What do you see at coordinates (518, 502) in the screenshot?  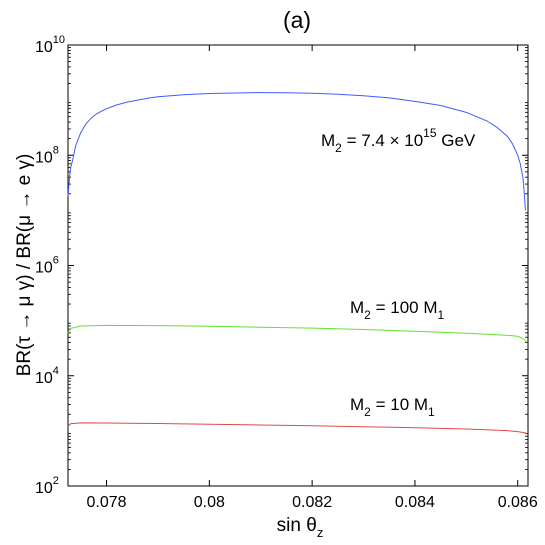 I see `x-tick-label: 0.086` at bounding box center [518, 502].